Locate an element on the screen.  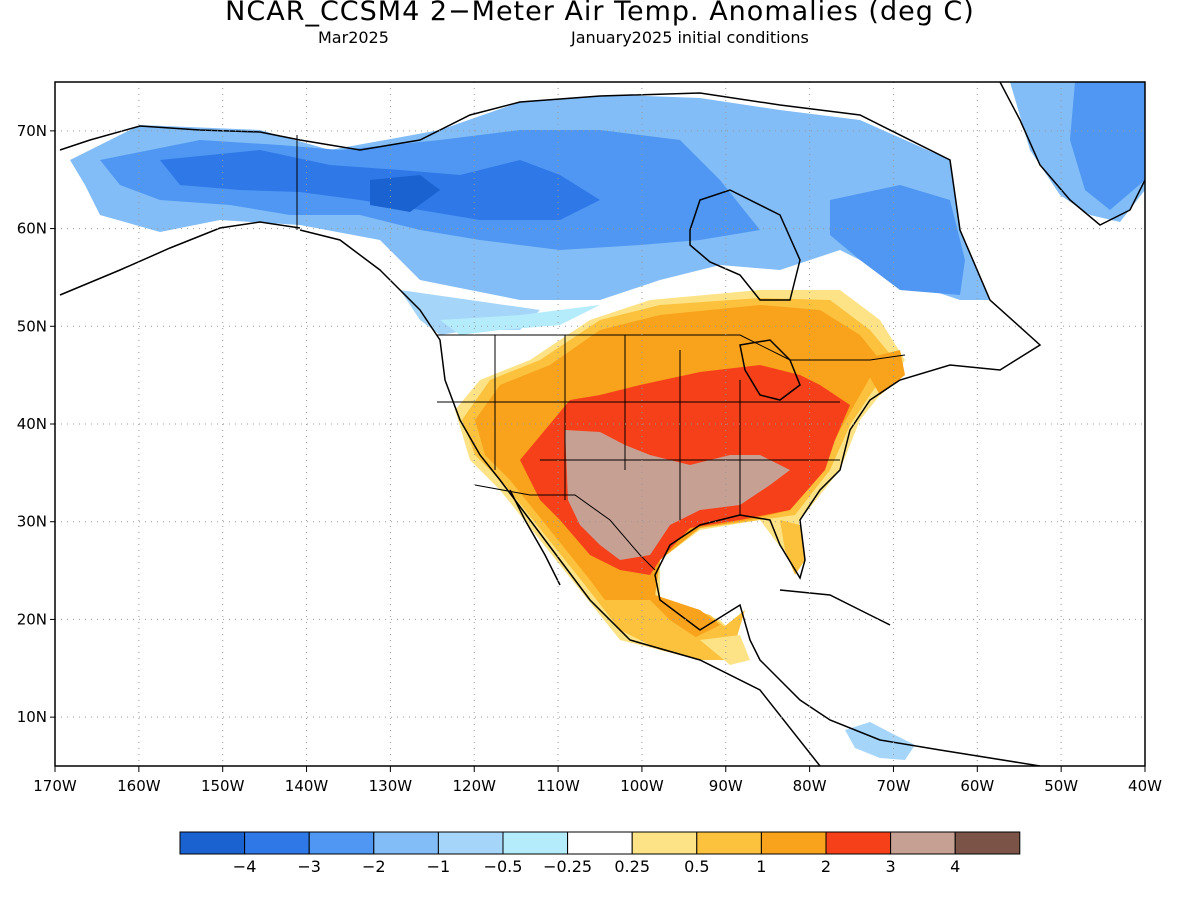
anomaly-cold-east-canada is located at coordinates (897, 240).